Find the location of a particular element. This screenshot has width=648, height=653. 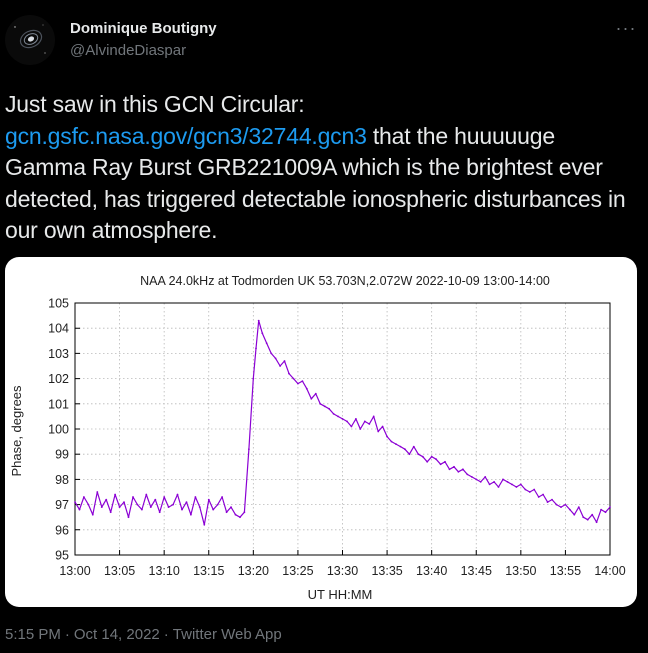

y-tick-label: 99 is located at coordinates (62, 455).